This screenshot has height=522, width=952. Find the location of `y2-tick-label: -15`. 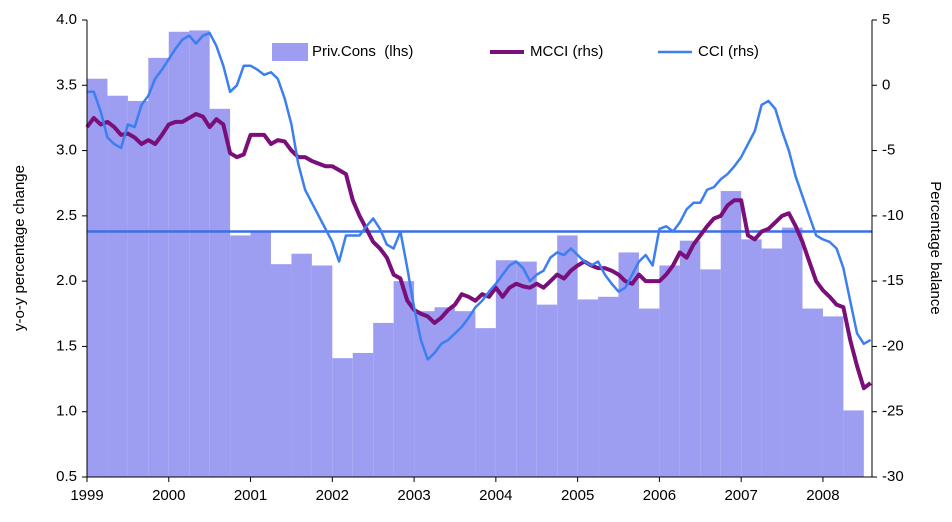

y2-tick-label: -15 is located at coordinates (893, 280).